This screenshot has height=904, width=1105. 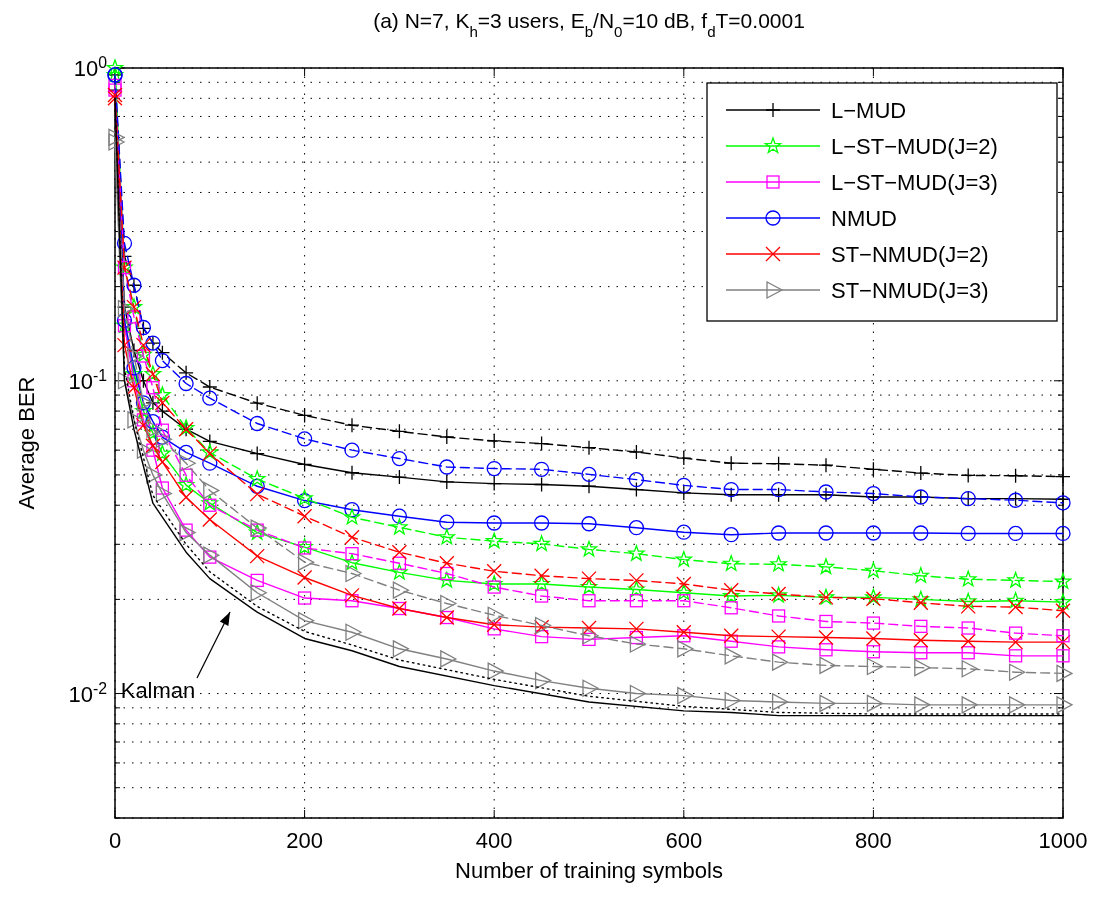 I want to click on x-tick-label: 600, so click(x=684, y=840).